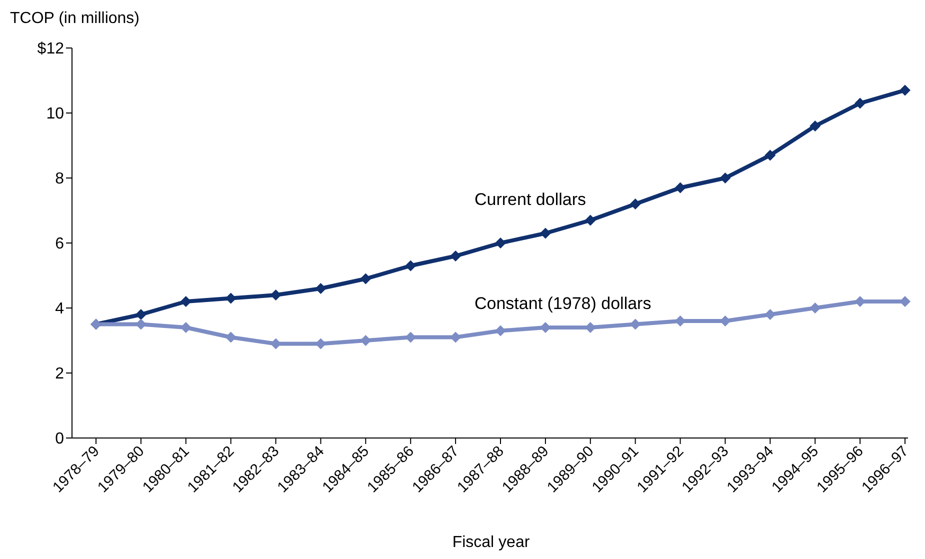 This screenshot has height=559, width=925. What do you see at coordinates (491, 542) in the screenshot?
I see `x-axis-title: Fiscal year` at bounding box center [491, 542].